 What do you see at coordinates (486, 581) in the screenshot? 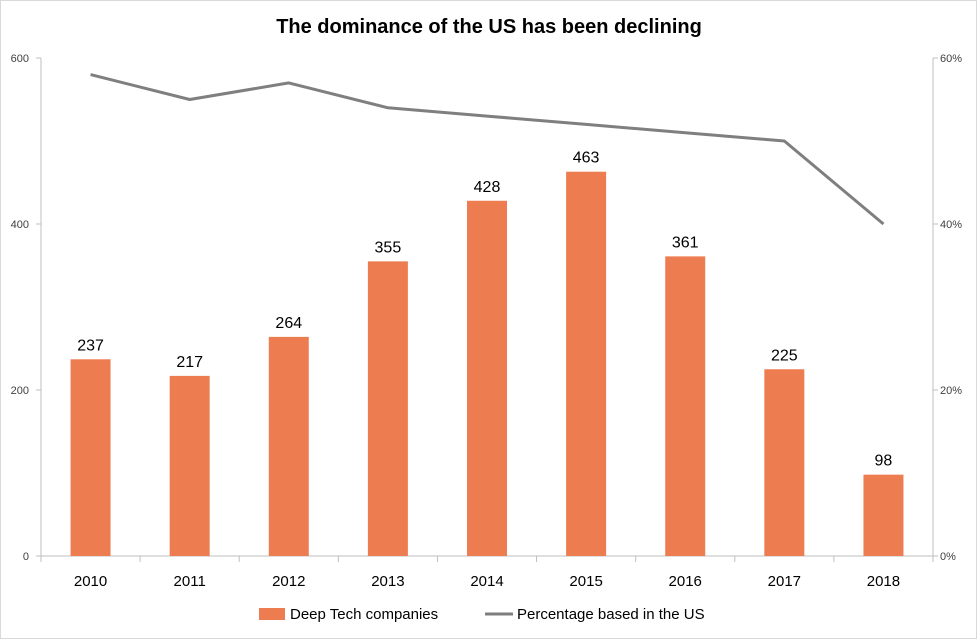
I see `x-tick-label: 2014` at bounding box center [486, 581].